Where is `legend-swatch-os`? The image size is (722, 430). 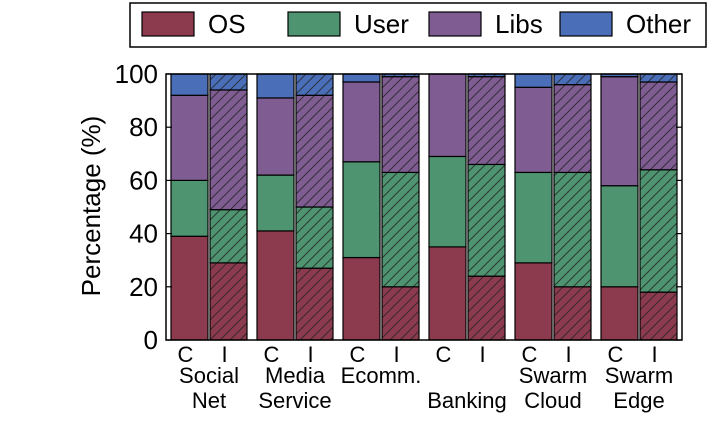 legend-swatch-os is located at coordinates (168, 24).